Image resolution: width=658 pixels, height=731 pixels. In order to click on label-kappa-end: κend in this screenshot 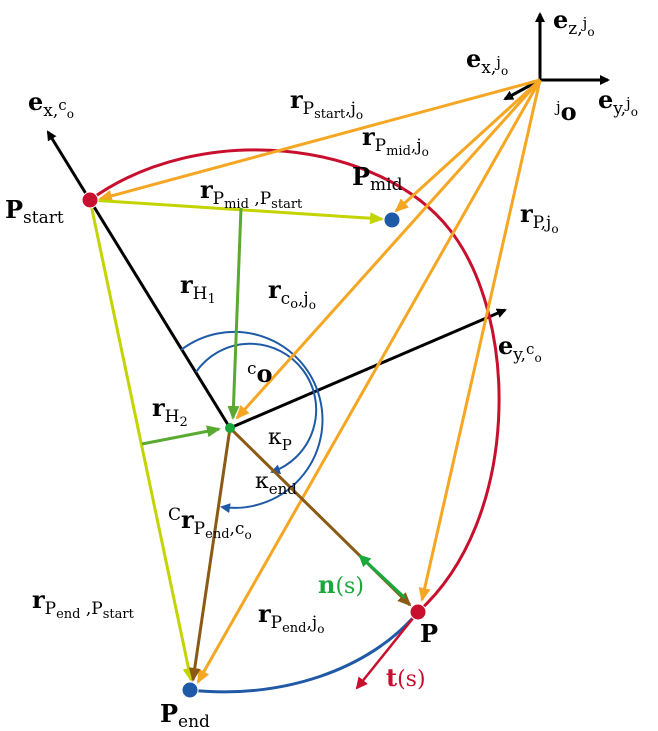, I will do `click(276, 483)`.